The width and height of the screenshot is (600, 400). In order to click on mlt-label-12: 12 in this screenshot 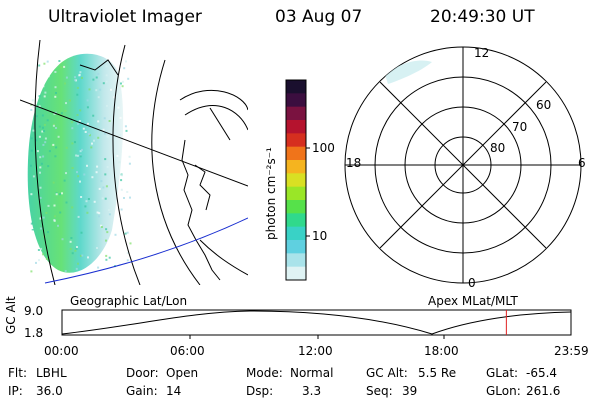, I will do `click(482, 53)`.